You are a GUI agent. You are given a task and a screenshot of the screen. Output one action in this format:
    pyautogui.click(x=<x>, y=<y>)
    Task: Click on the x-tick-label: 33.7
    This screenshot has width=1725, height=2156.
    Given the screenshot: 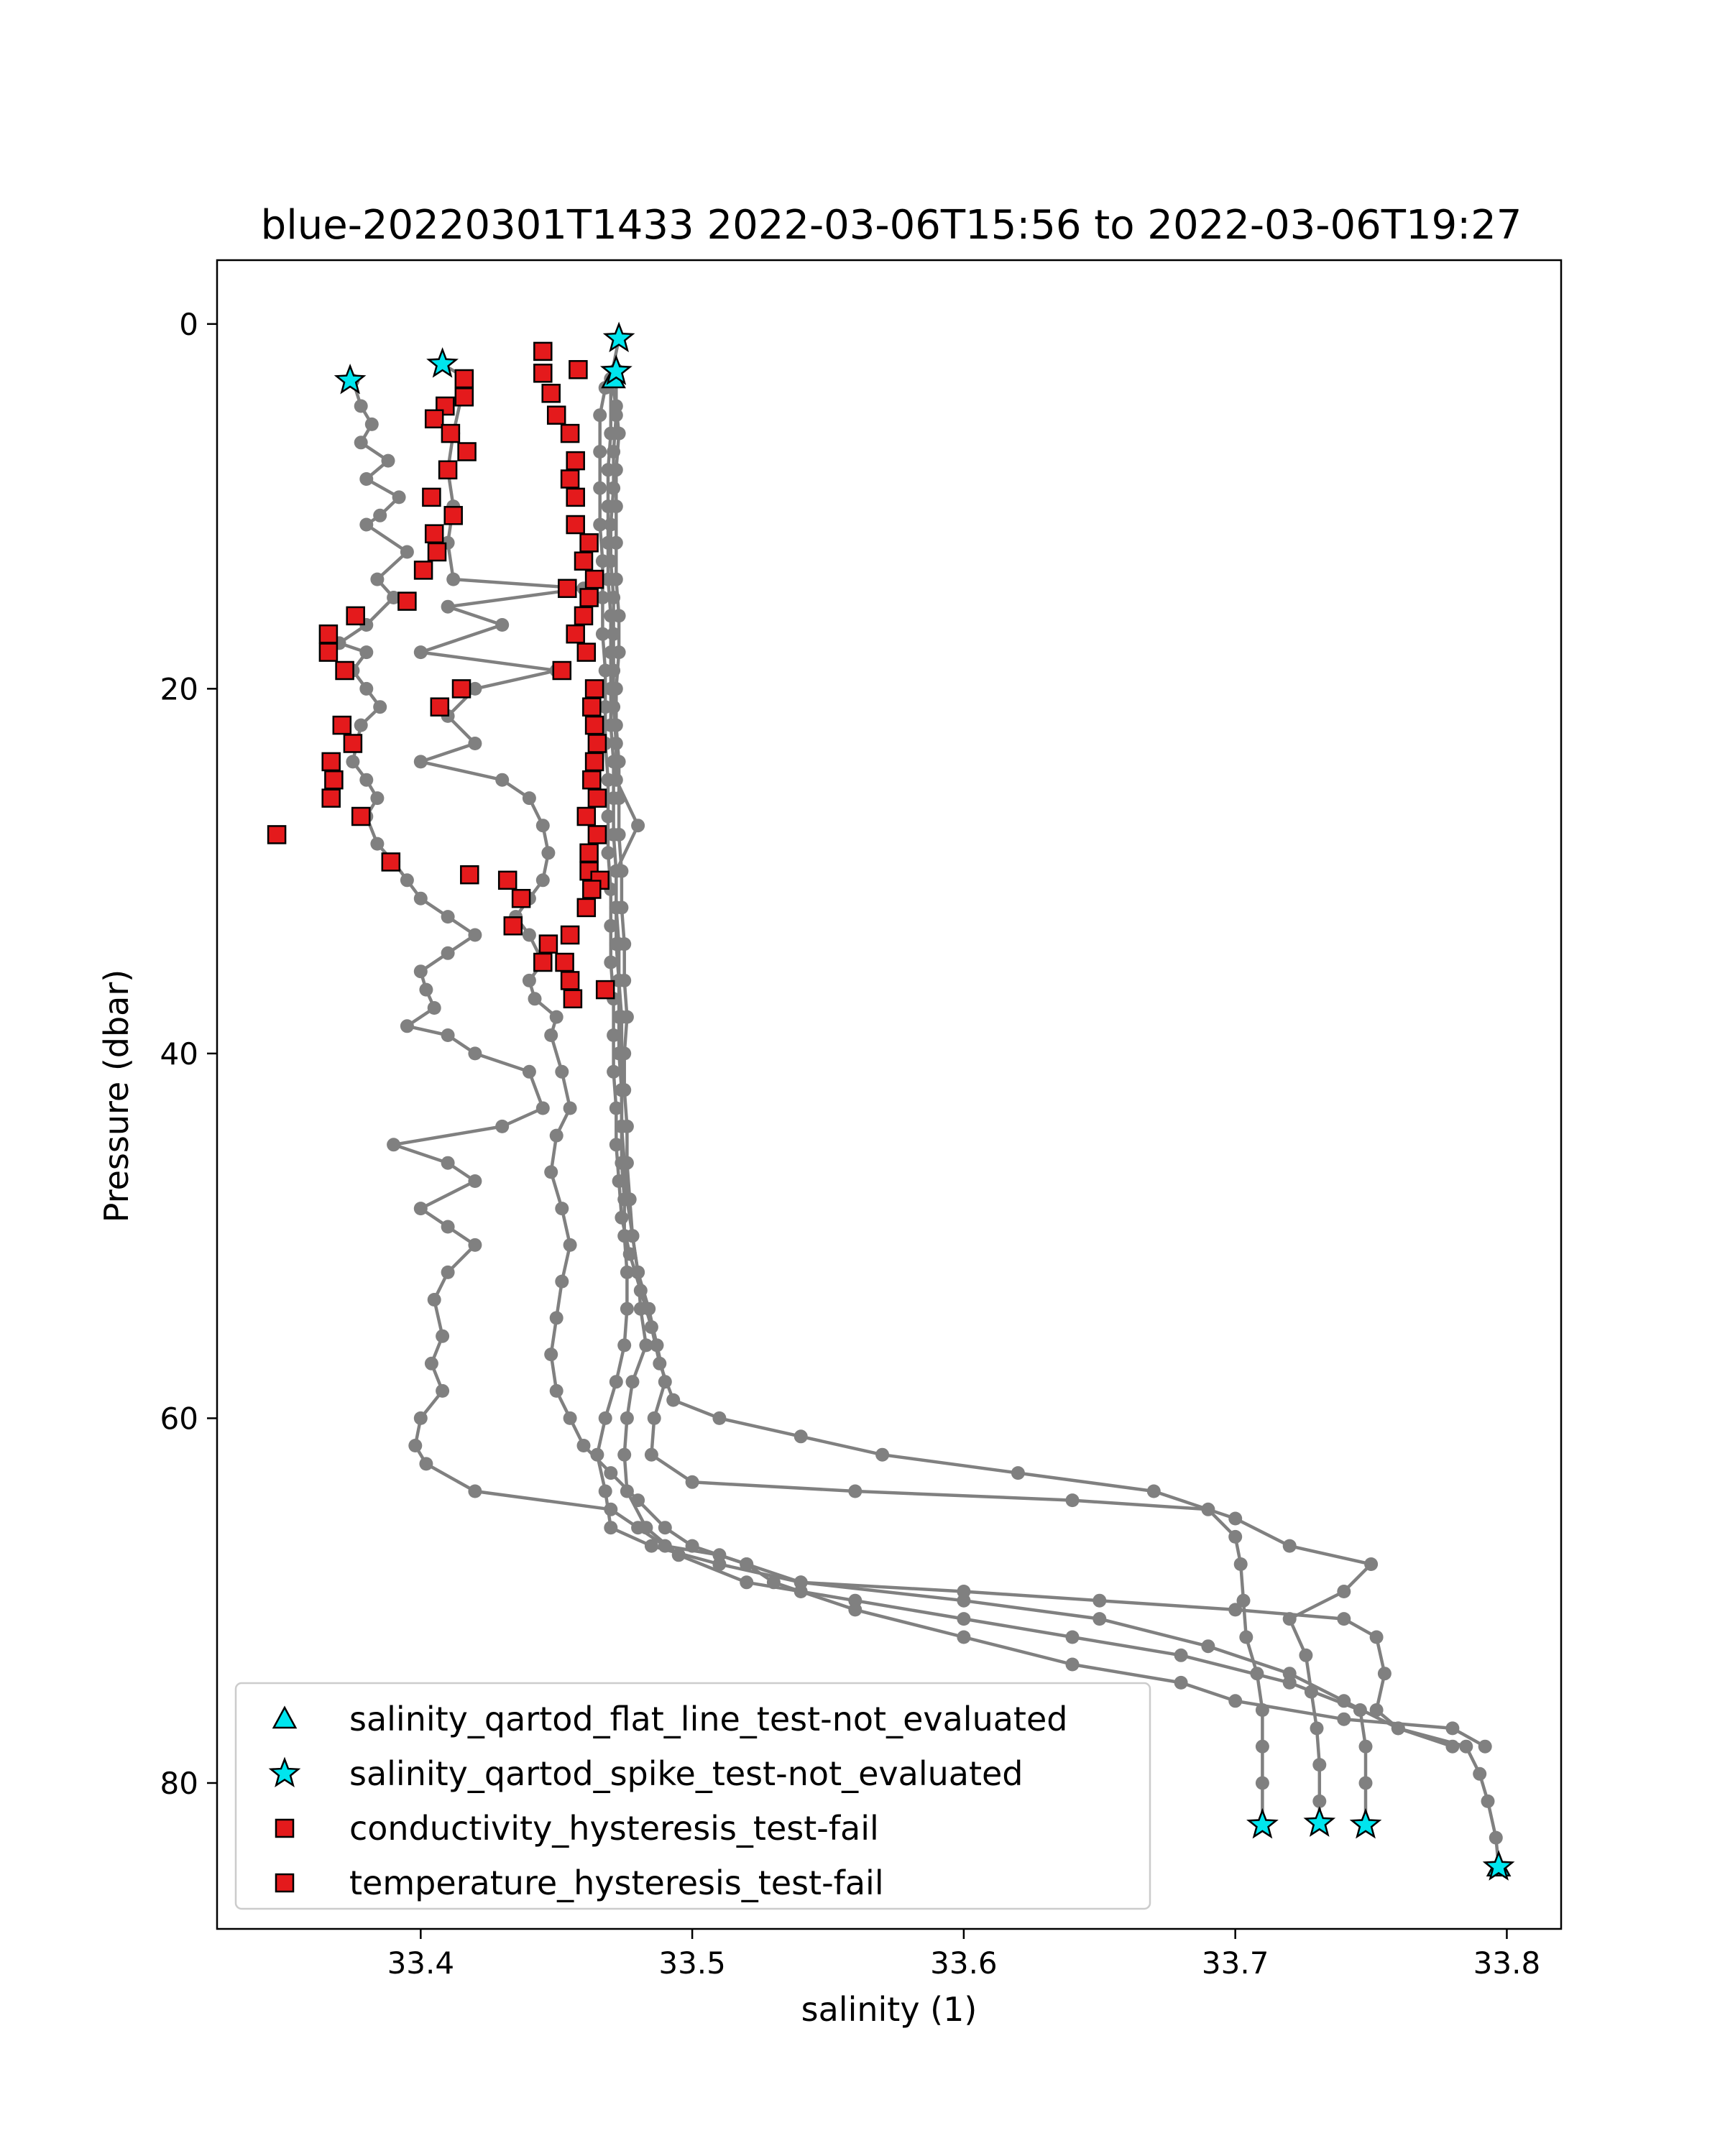 What is the action you would take?
    pyautogui.click(x=1235, y=1963)
    